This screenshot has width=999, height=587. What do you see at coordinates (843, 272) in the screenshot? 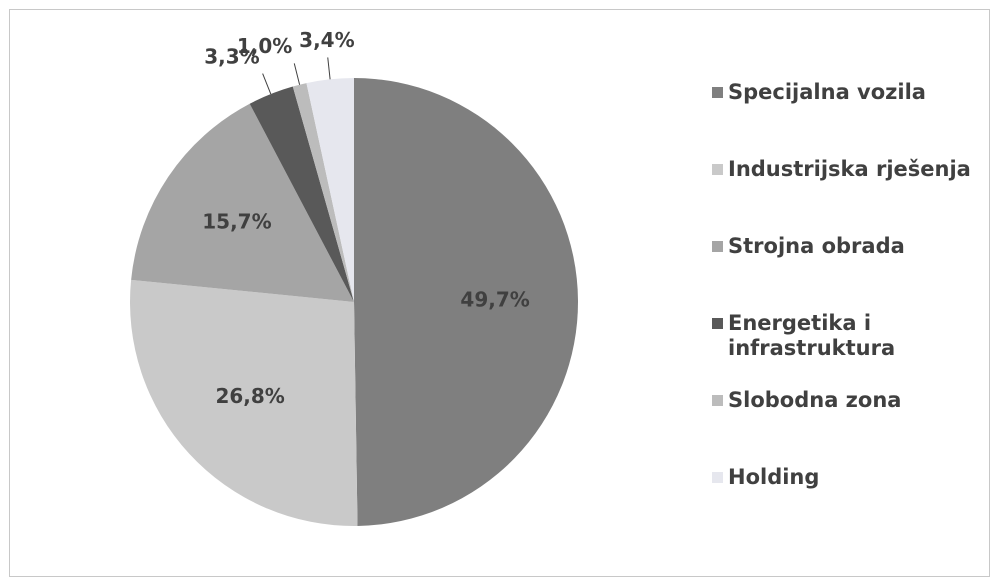
I see `legend-item: Strojna obrada` at bounding box center [843, 272].